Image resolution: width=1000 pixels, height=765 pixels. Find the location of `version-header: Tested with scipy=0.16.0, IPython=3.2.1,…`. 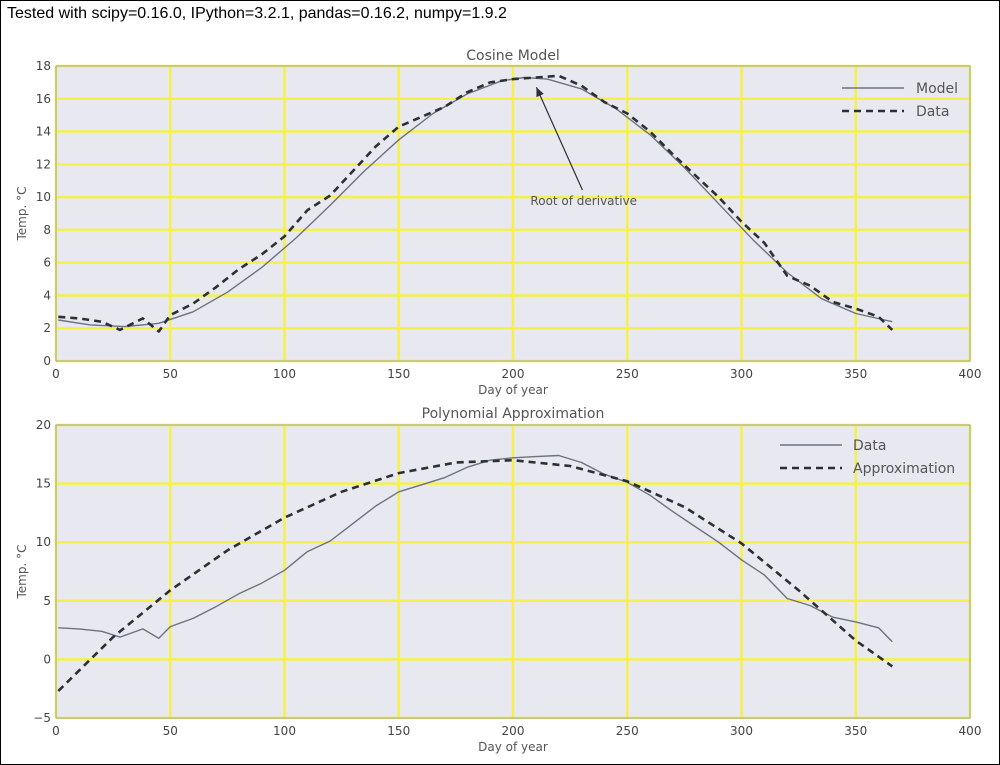

version-header: Tested with scipy=0.16.0, IPython=3.2.1,… is located at coordinates (257, 13).